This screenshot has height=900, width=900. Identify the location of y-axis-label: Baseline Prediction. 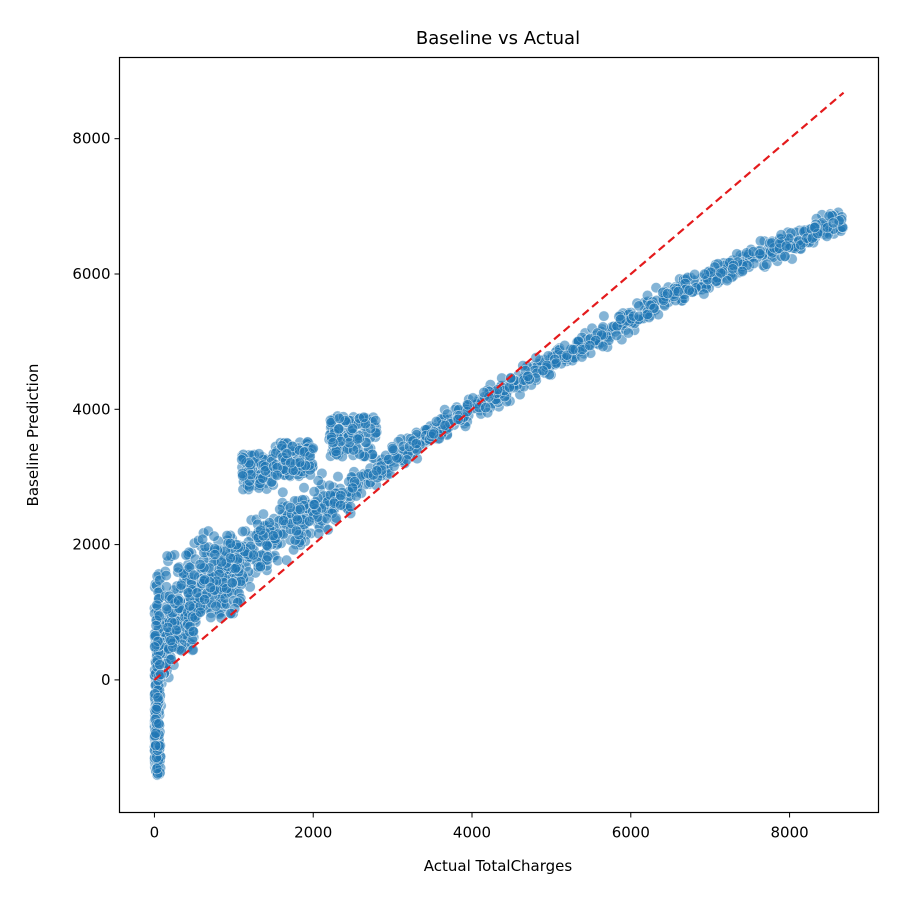
(33, 435).